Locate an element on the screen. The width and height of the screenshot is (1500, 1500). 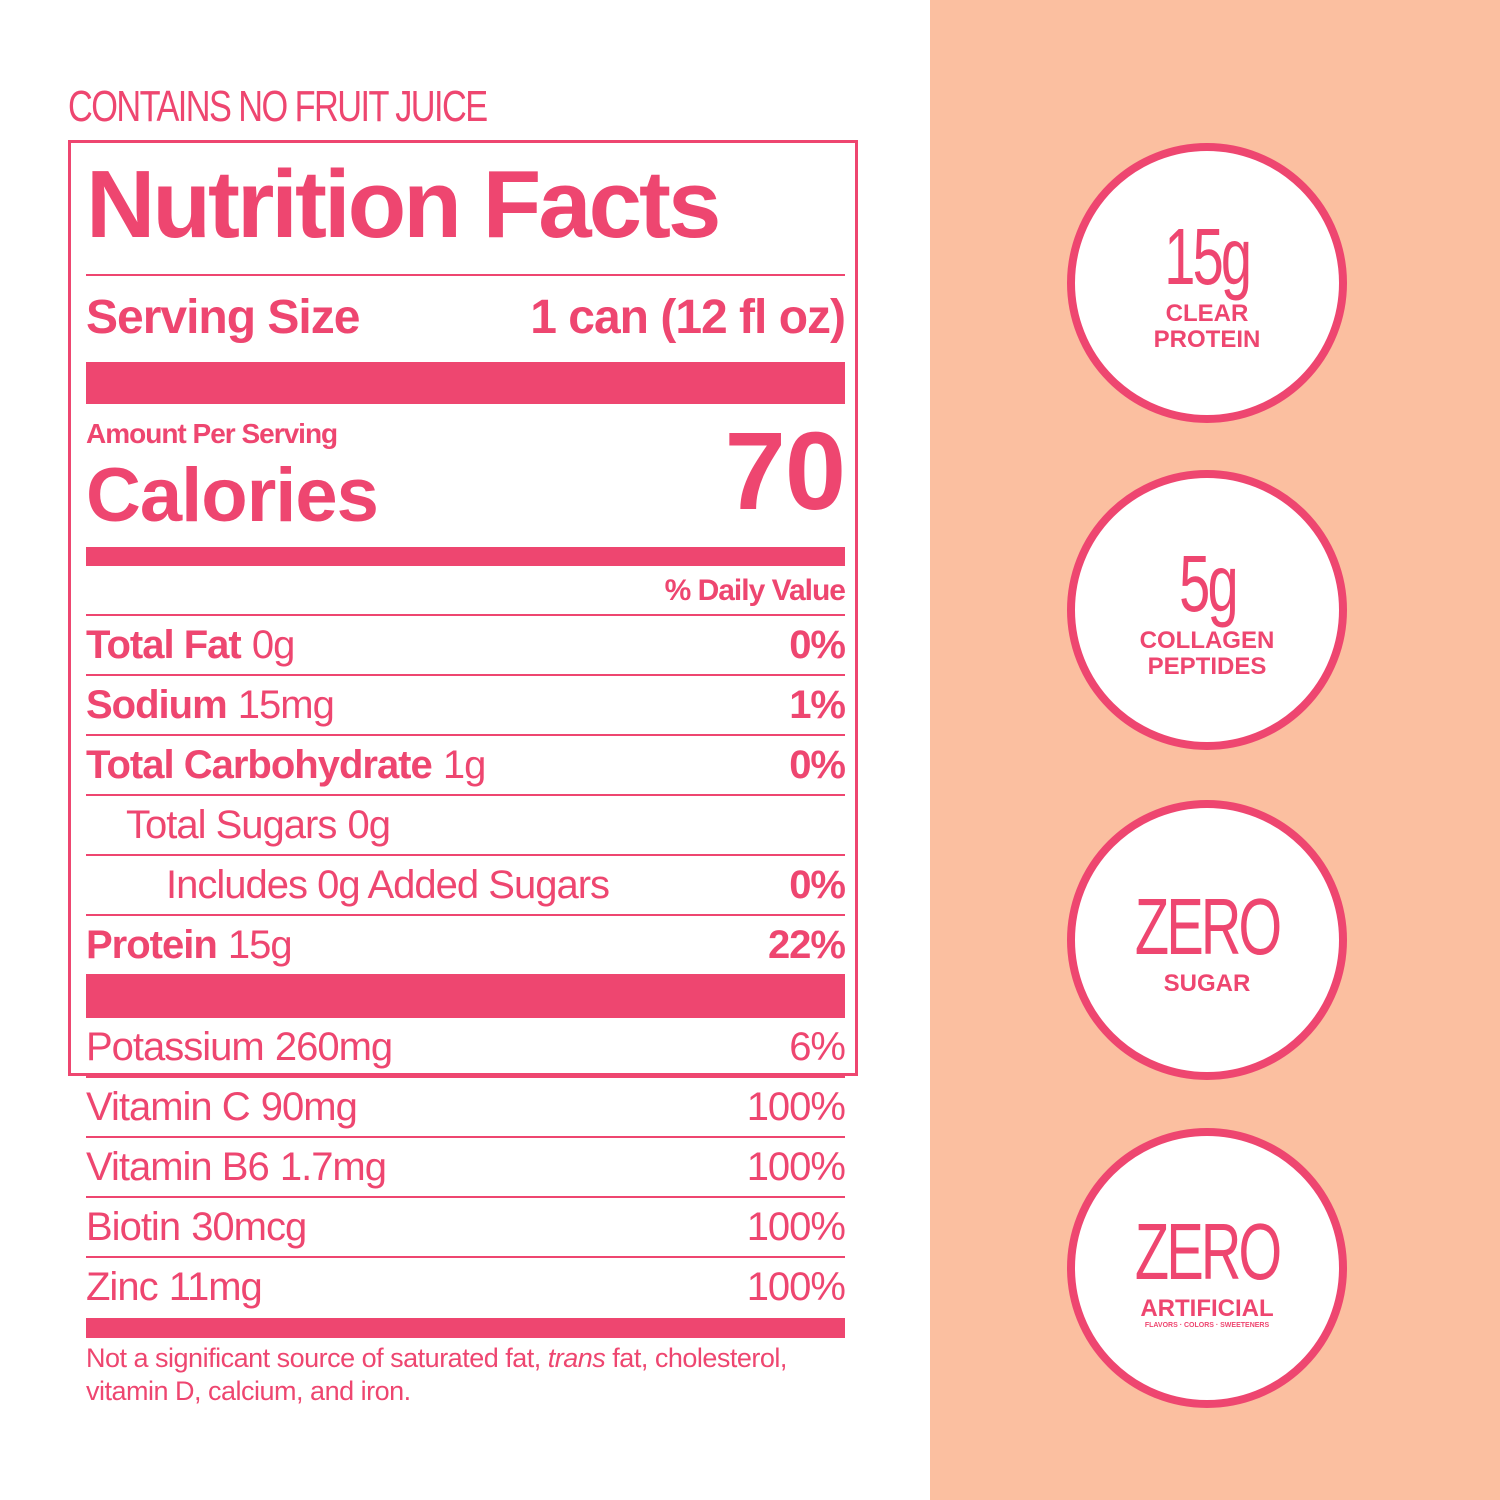
calories-value: 70 is located at coordinates (785, 471).